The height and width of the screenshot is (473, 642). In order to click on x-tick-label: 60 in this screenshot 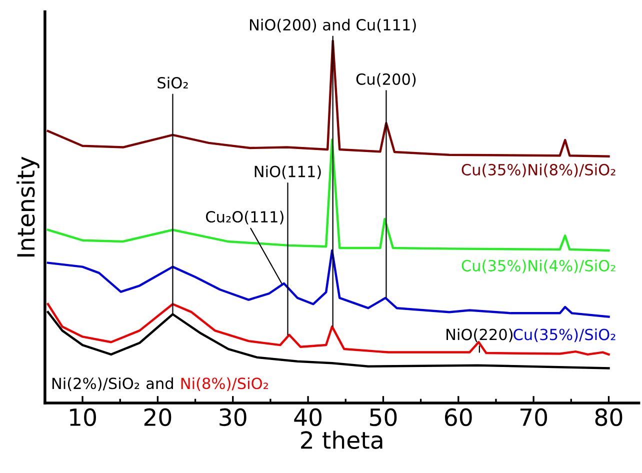, I will do `click(458, 417)`.